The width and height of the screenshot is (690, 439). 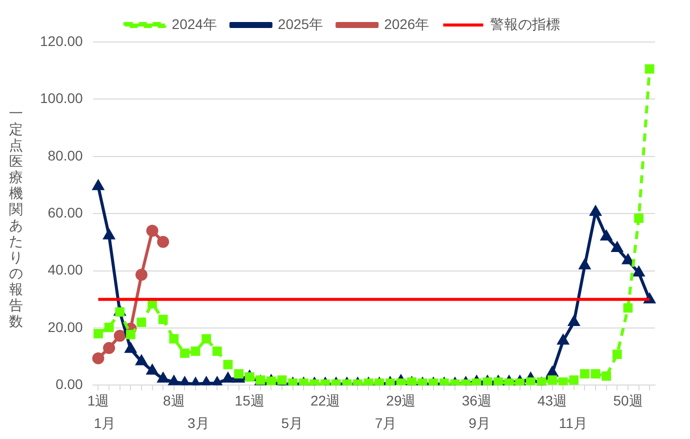 I want to click on text: 11月, so click(x=573, y=422).